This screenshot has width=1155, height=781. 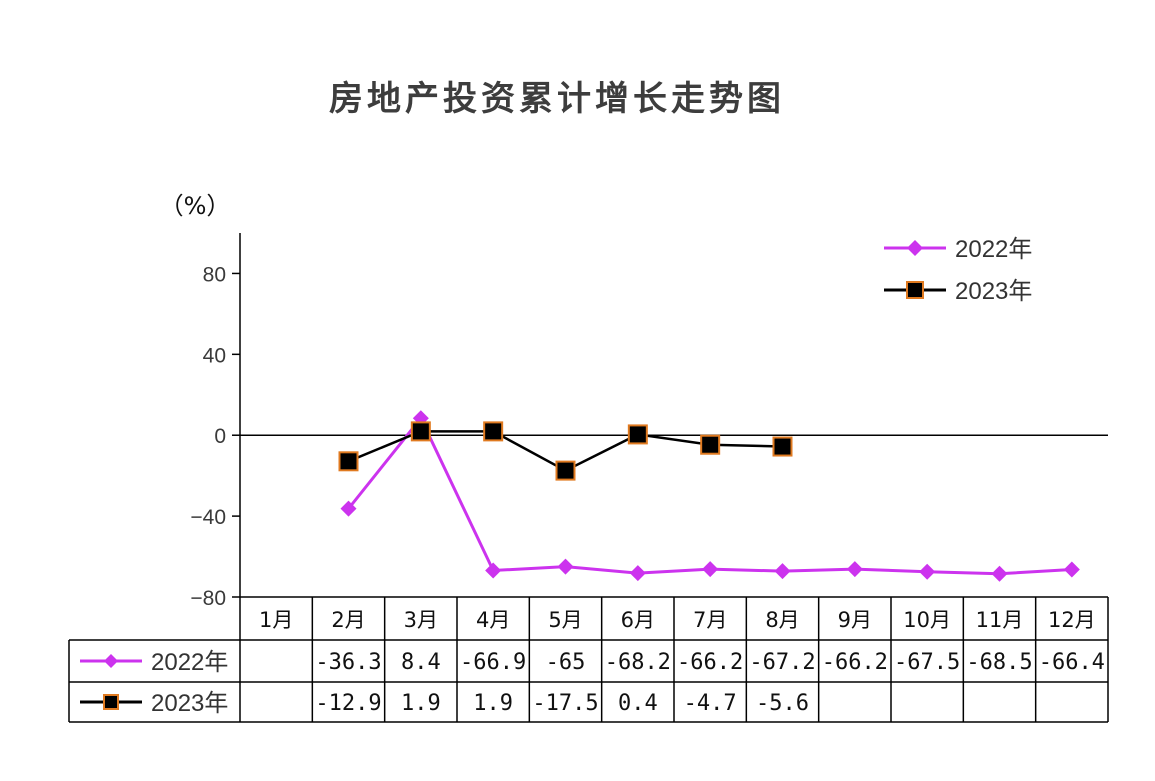 I want to click on table-cell-value: -4.7, so click(x=710, y=703).